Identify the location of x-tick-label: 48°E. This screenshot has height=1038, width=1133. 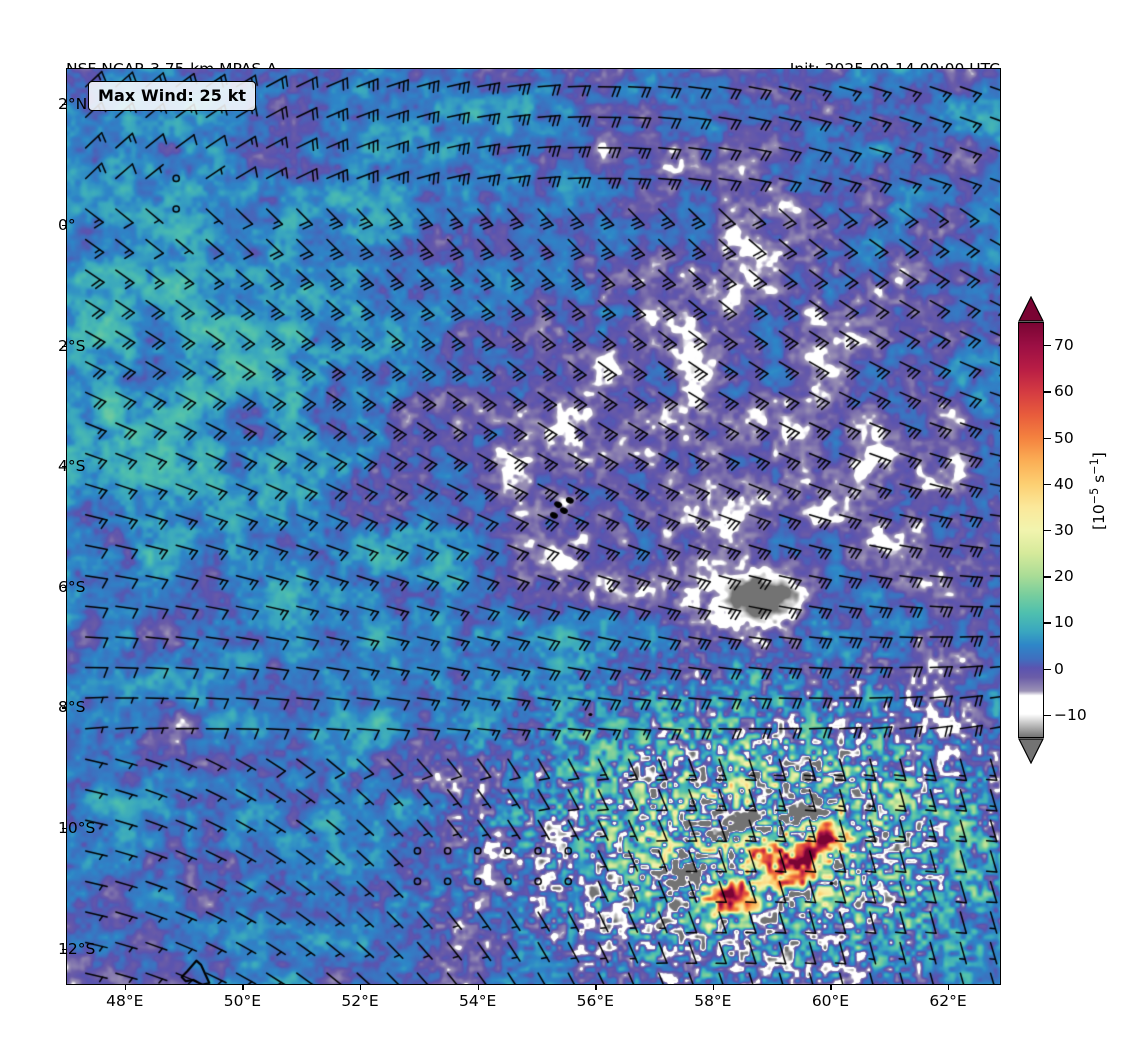
(125, 1001).